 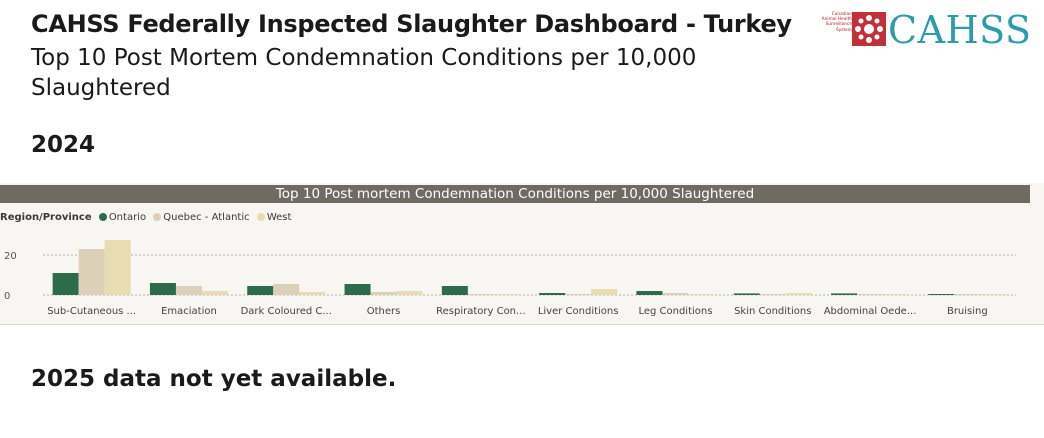 I want to click on legend-dot-ontario, so click(x=102, y=217).